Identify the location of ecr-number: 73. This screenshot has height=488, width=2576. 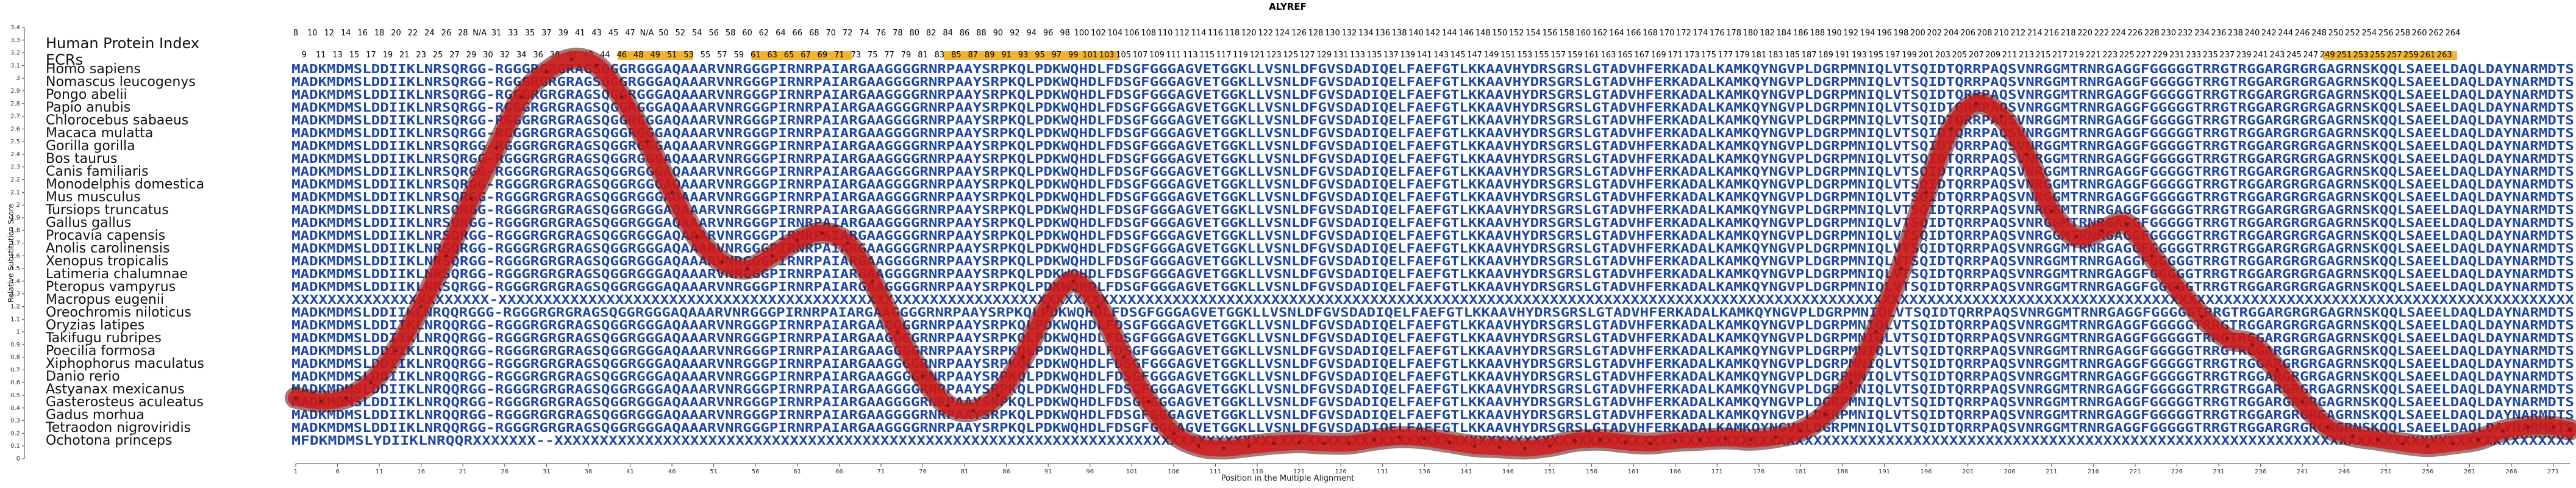
(857, 56).